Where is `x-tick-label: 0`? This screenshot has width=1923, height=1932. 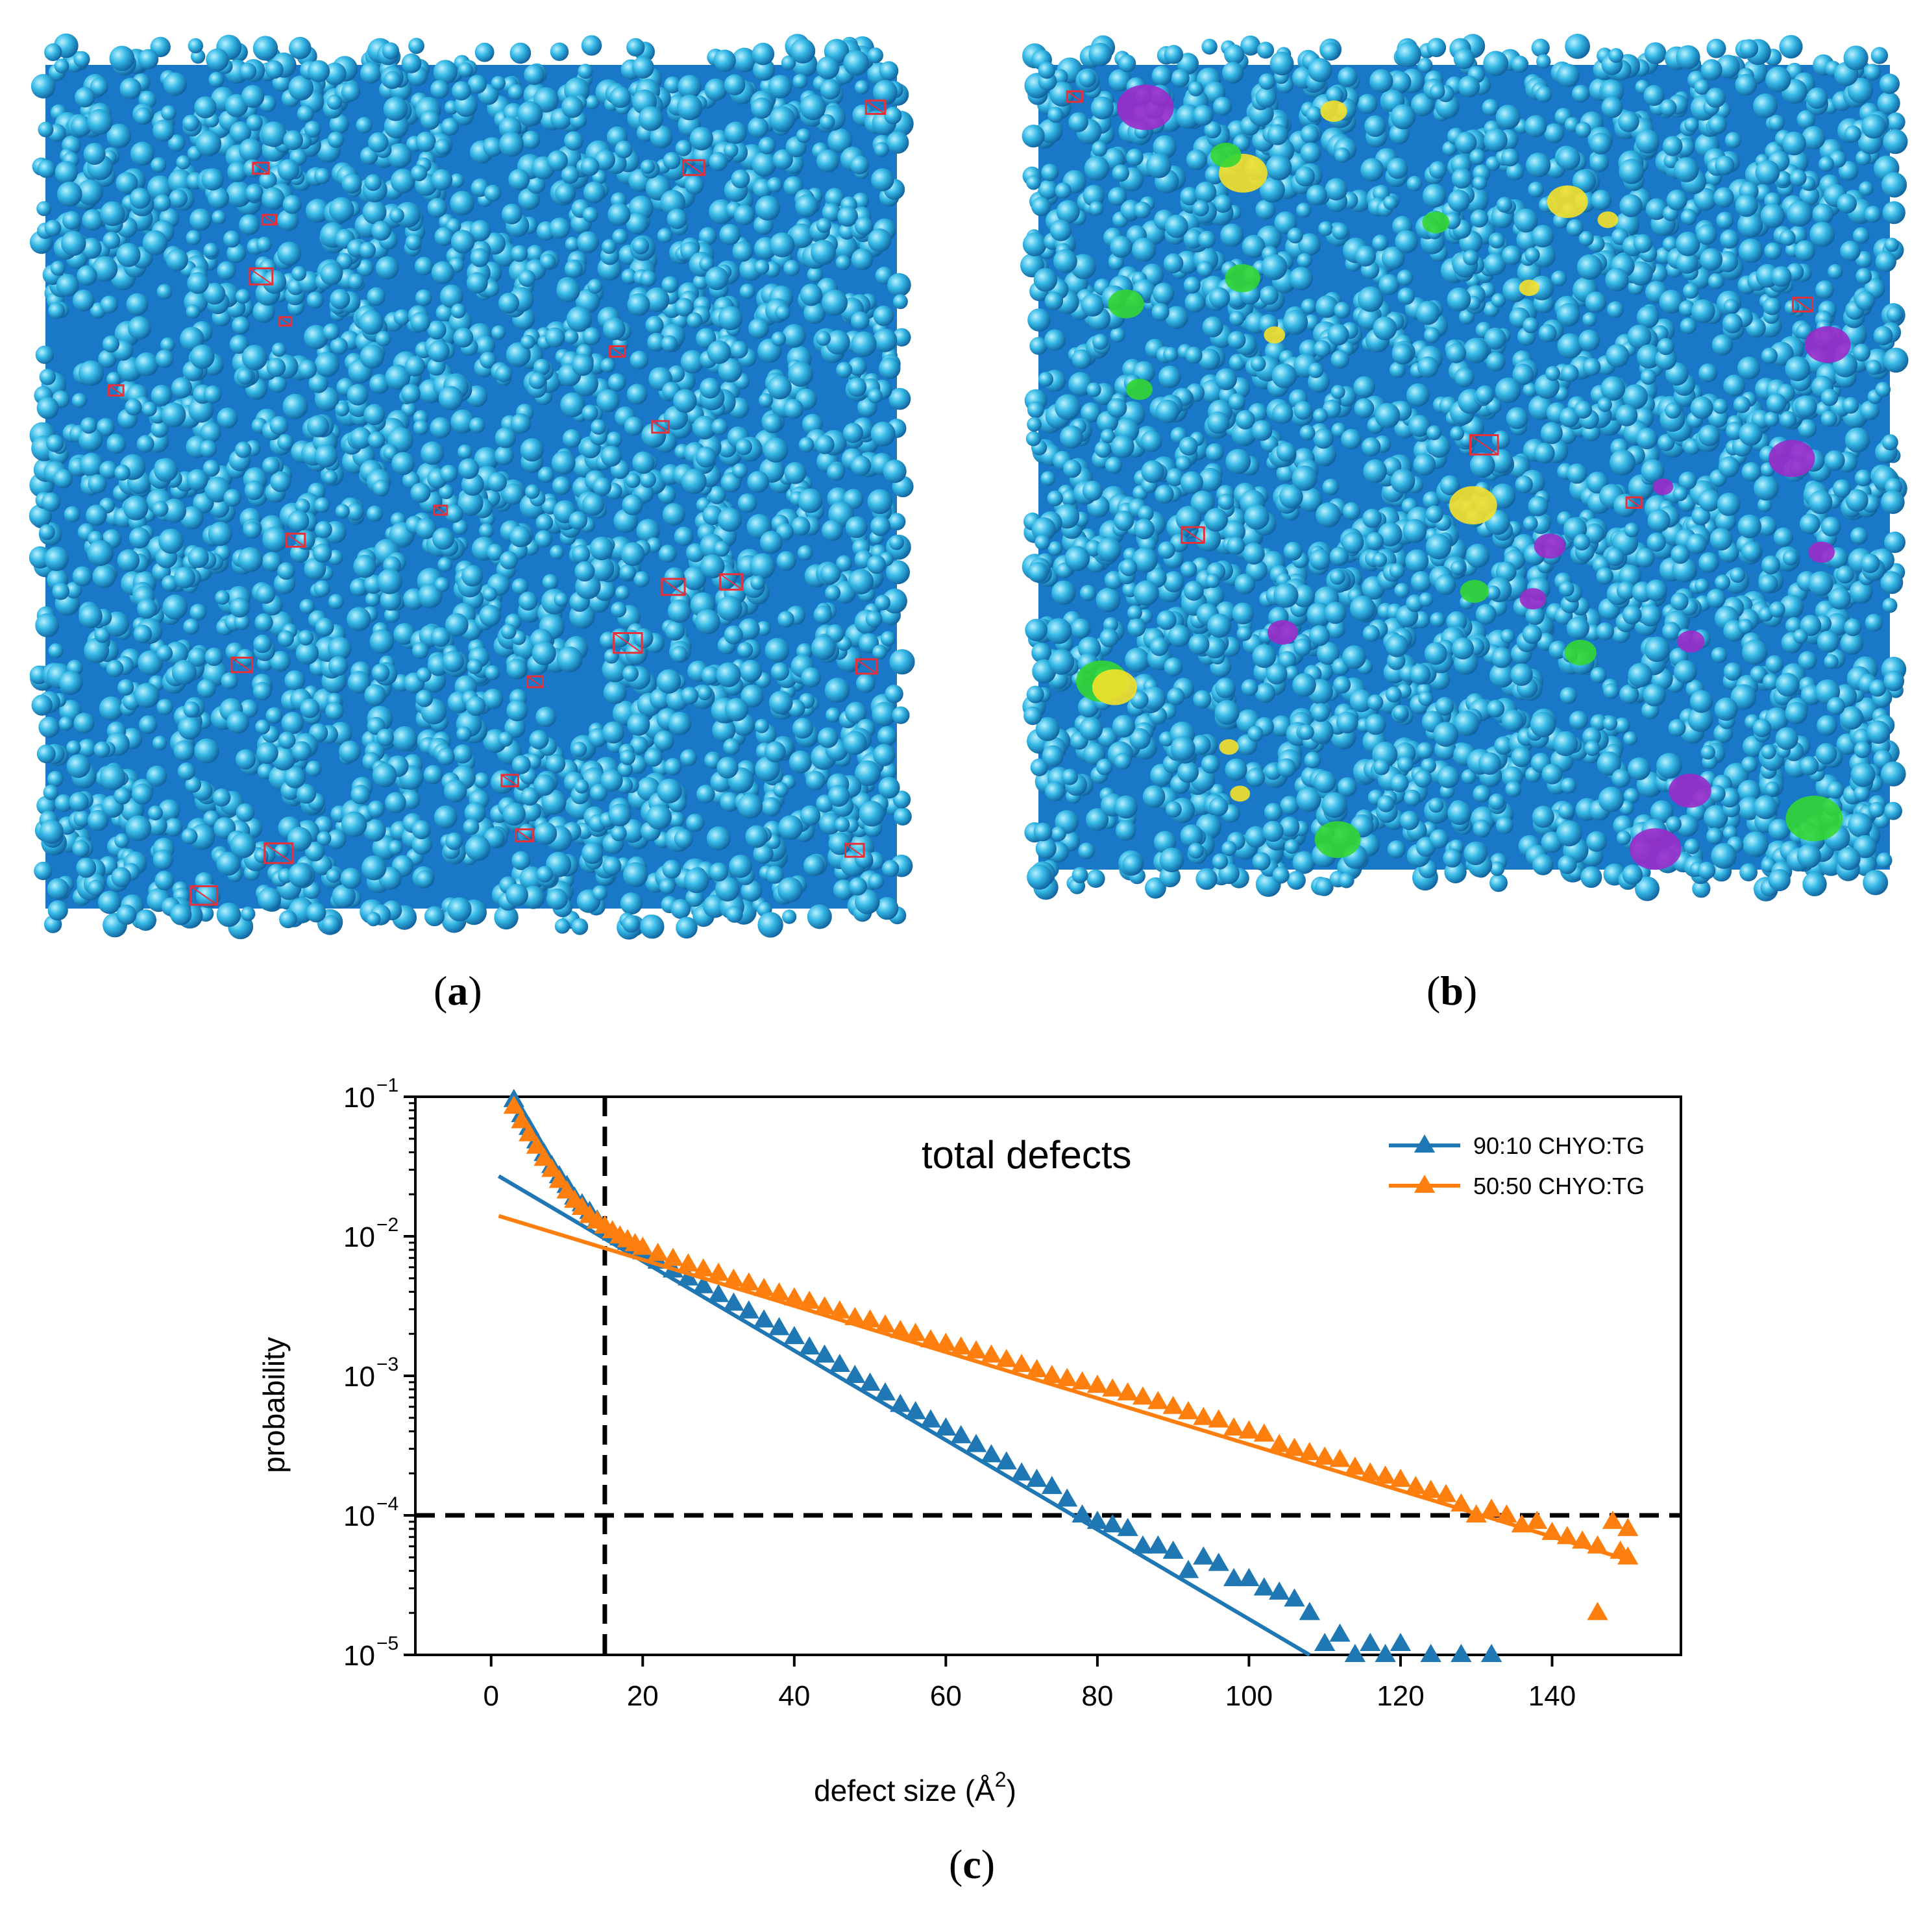 x-tick-label: 0 is located at coordinates (492, 1696).